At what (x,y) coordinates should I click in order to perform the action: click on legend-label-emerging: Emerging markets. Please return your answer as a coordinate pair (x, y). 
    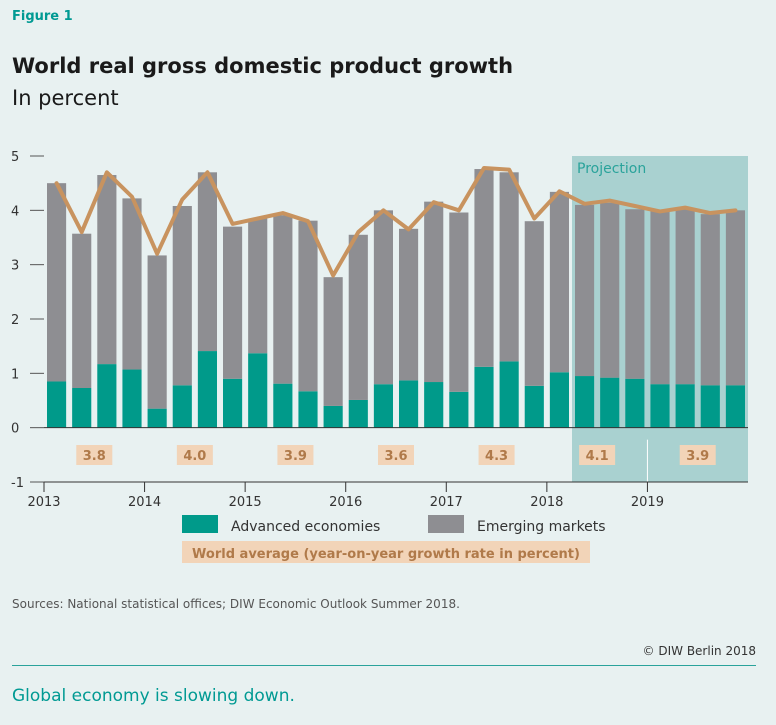
    Looking at the image, I should click on (541, 527).